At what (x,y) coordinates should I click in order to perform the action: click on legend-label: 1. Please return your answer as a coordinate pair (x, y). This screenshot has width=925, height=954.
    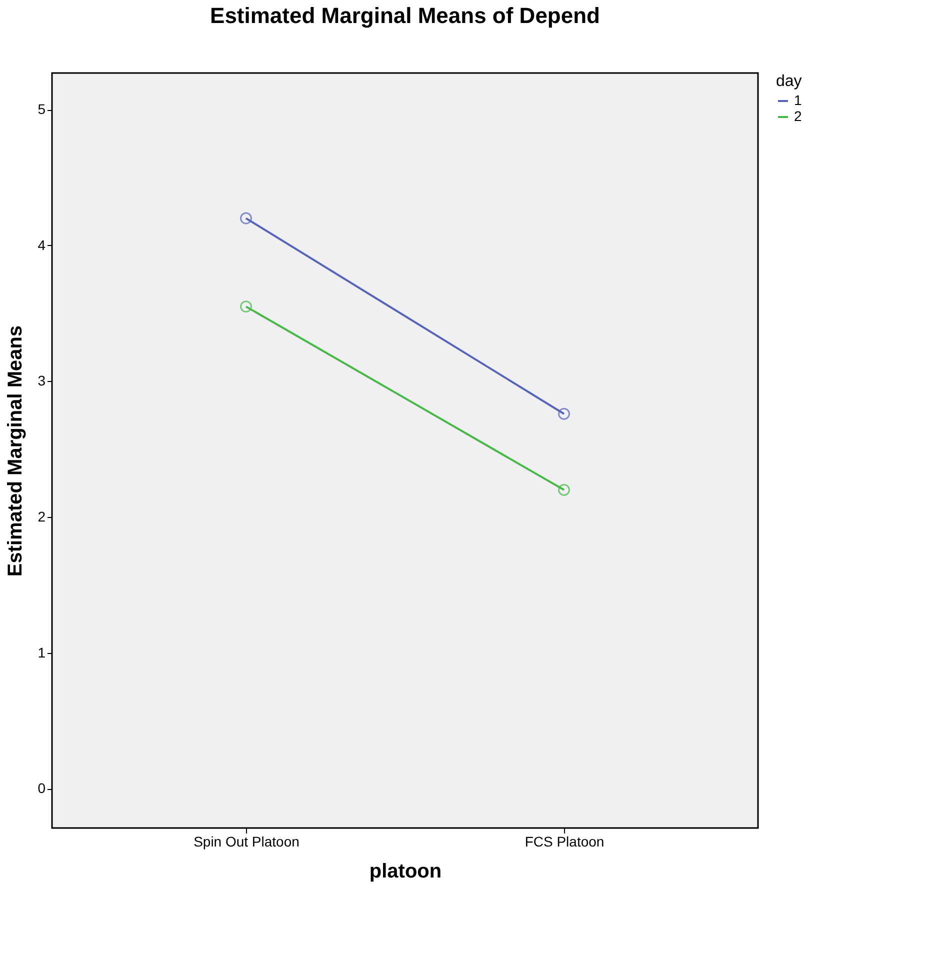
    Looking at the image, I should click on (798, 100).